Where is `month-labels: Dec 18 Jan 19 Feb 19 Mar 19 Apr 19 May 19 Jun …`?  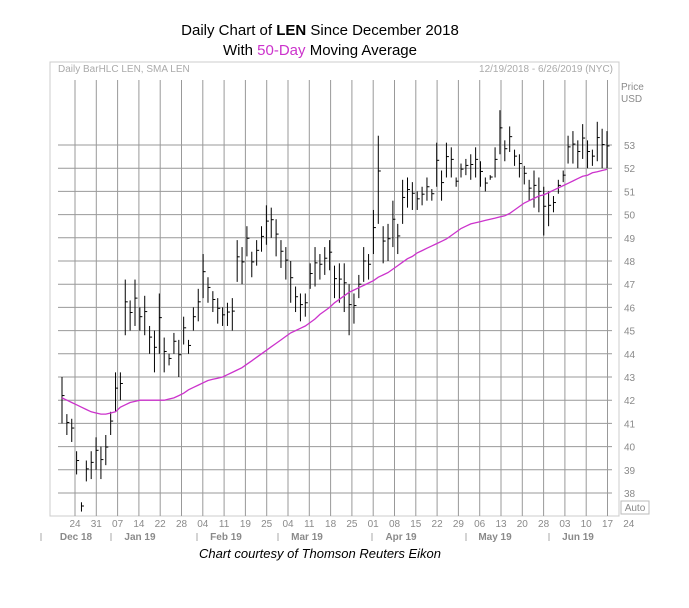
month-labels: Dec 18 Jan 19 Feb 19 Mar 19 Apr 19 May 19 Jun … is located at coordinates (317, 537).